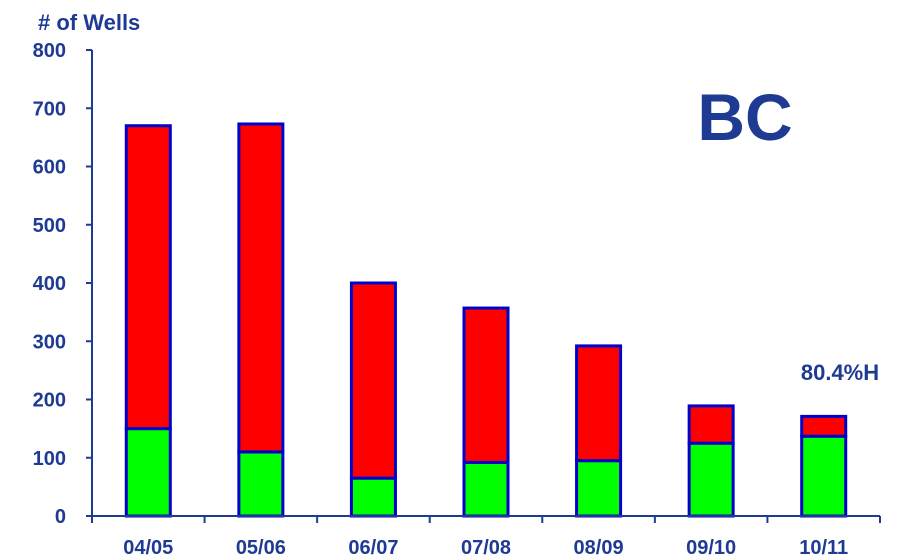 This screenshot has height=560, width=914. What do you see at coordinates (49, 401) in the screenshot?
I see `y-tick-label: 200` at bounding box center [49, 401].